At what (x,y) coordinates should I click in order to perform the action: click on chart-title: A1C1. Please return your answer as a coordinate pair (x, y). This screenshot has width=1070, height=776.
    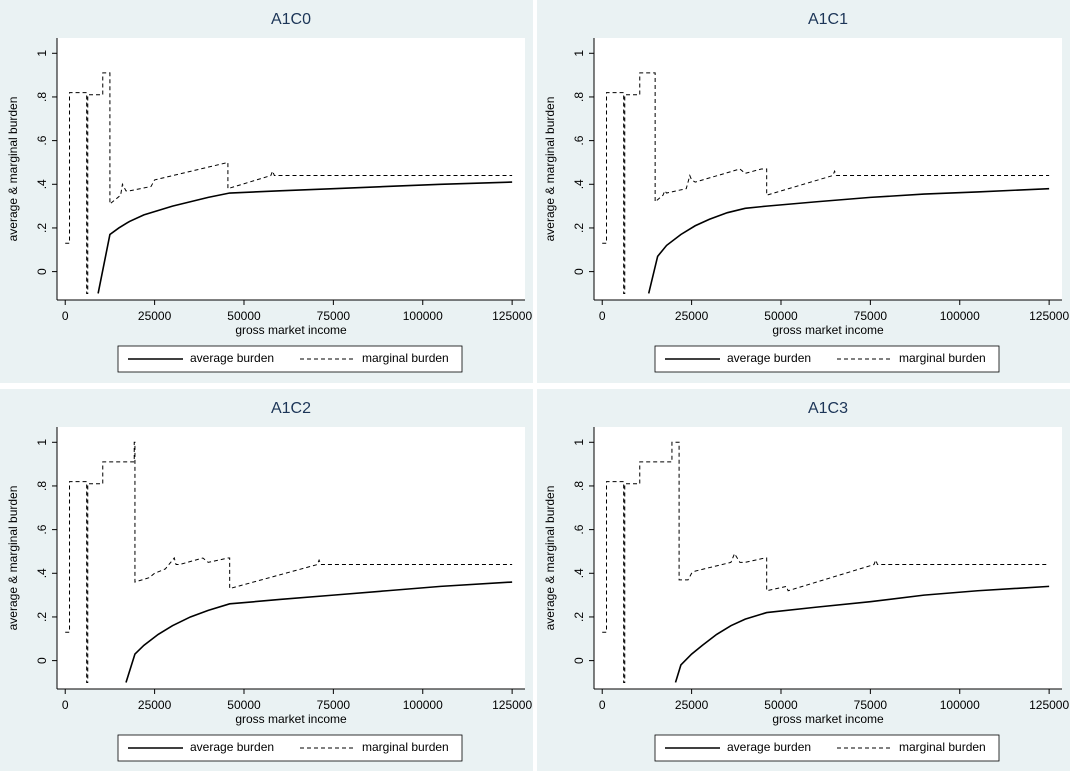
    Looking at the image, I should click on (828, 19).